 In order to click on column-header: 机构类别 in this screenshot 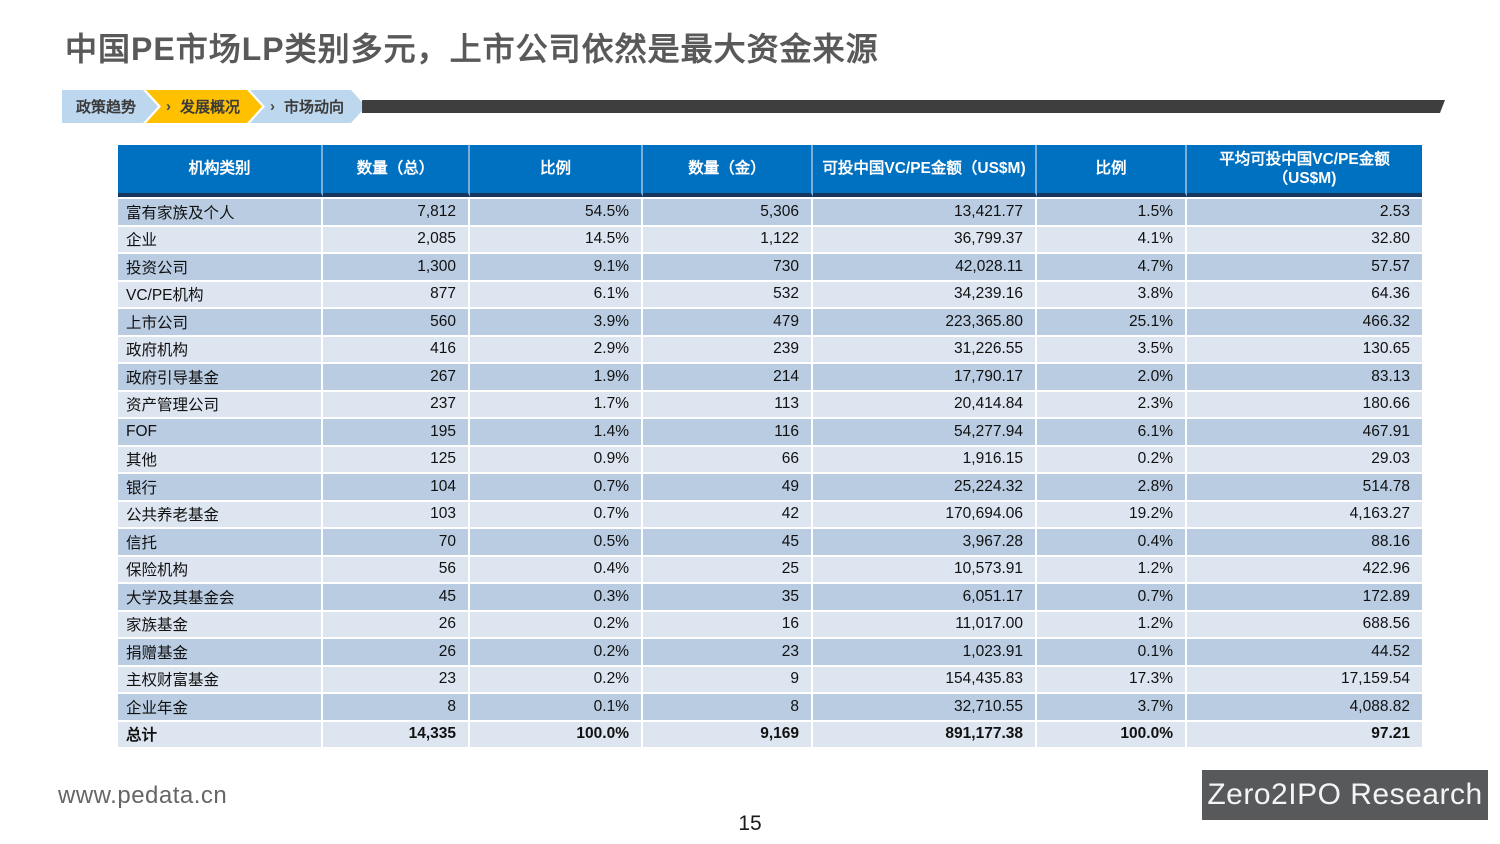, I will do `click(220, 171)`.